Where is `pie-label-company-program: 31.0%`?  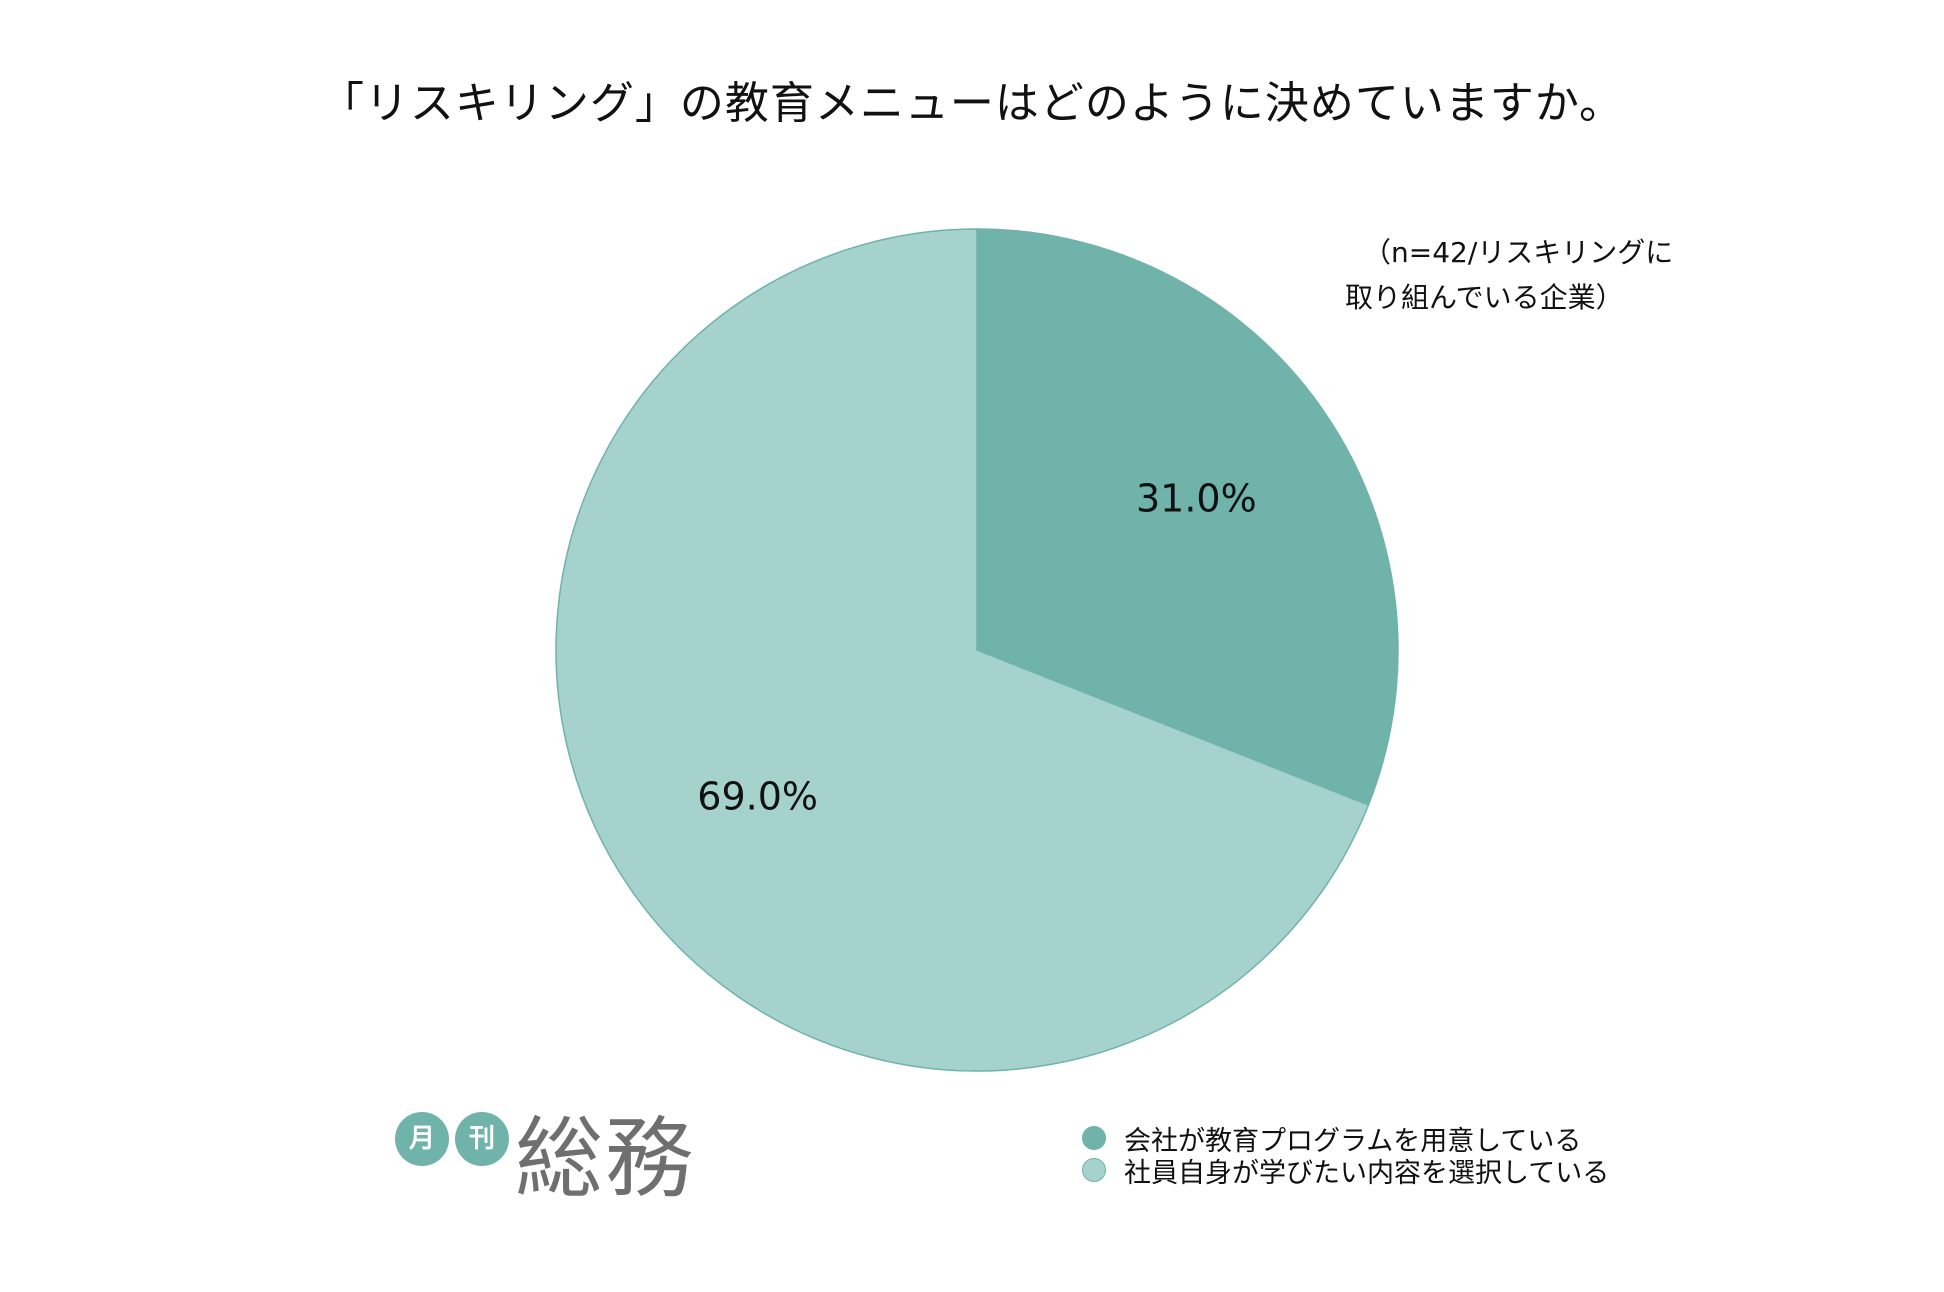 pie-label-company-program: 31.0% is located at coordinates (1196, 498).